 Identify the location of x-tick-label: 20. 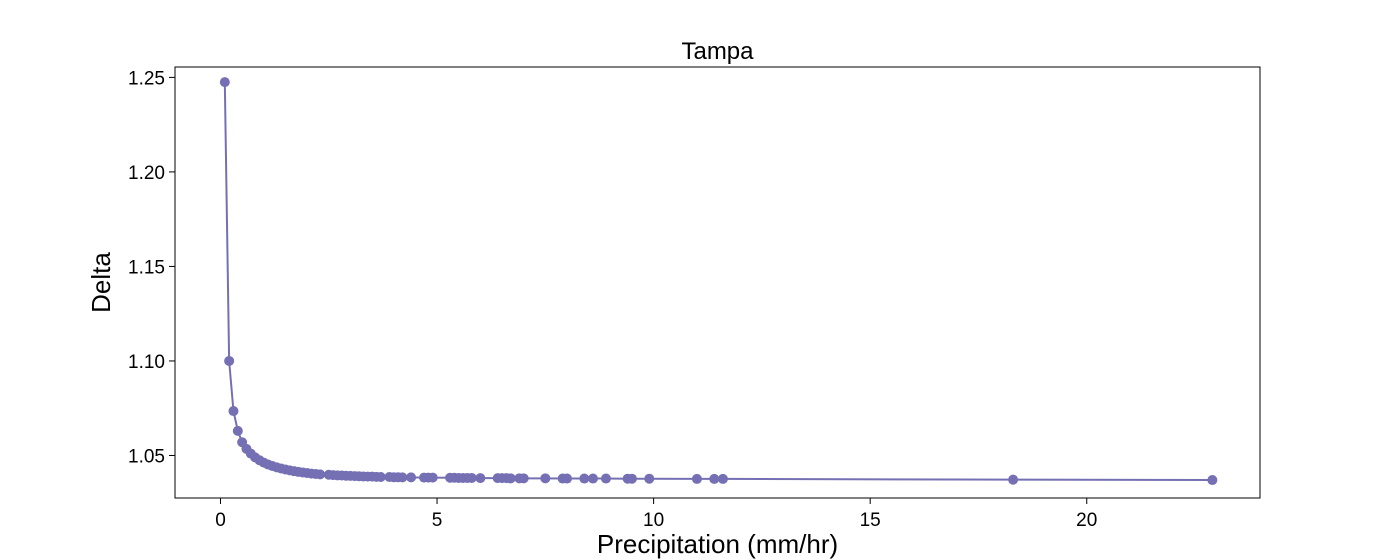
(1086, 520).